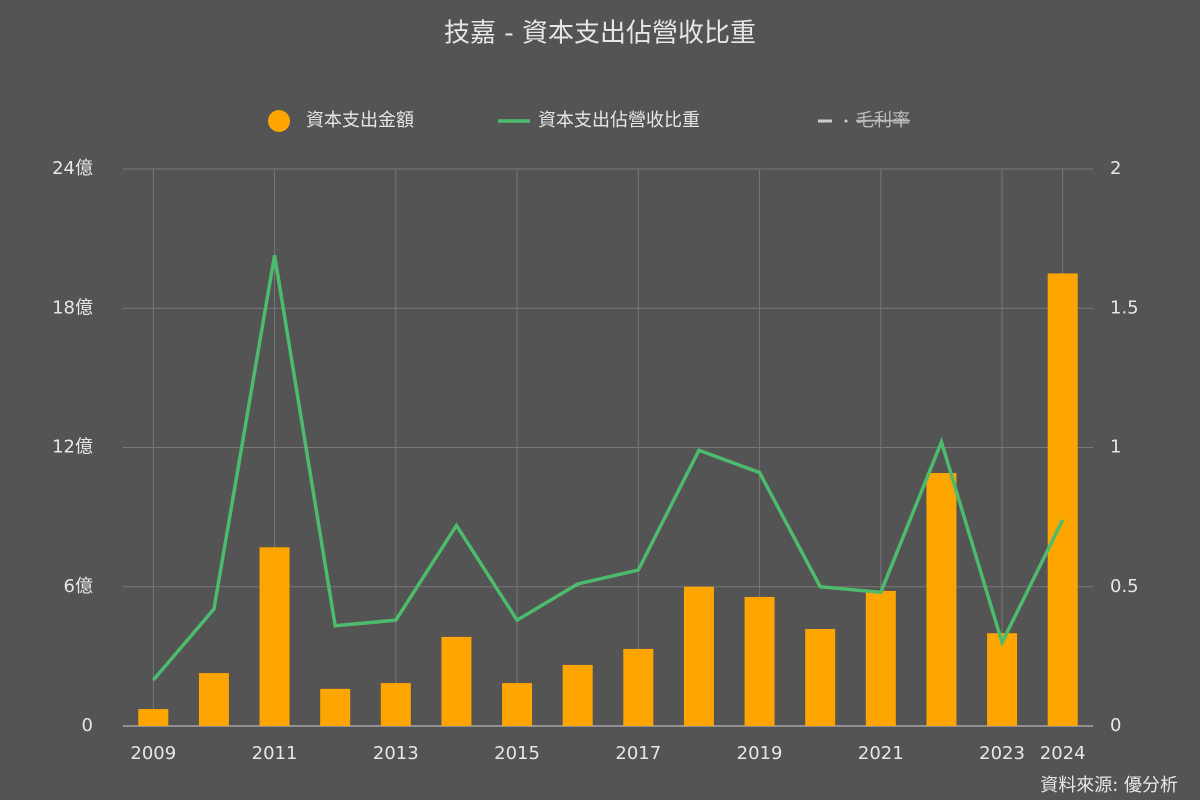 This screenshot has height=800, width=1200. What do you see at coordinates (517, 753) in the screenshot?
I see `x-tick-label: 2015` at bounding box center [517, 753].